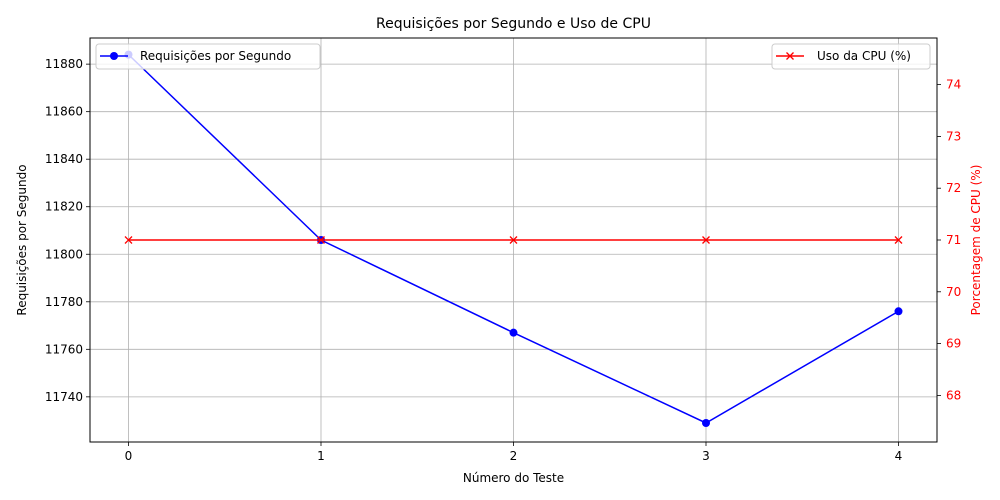  I want to click on x-axis-ticks: 0 1 2 3 4, so click(514, 452).